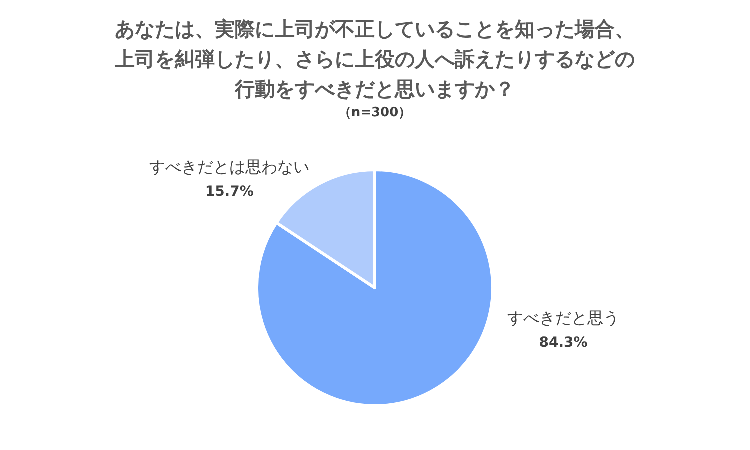  I want to click on slice-label: すべきだと思う, so click(564, 318).